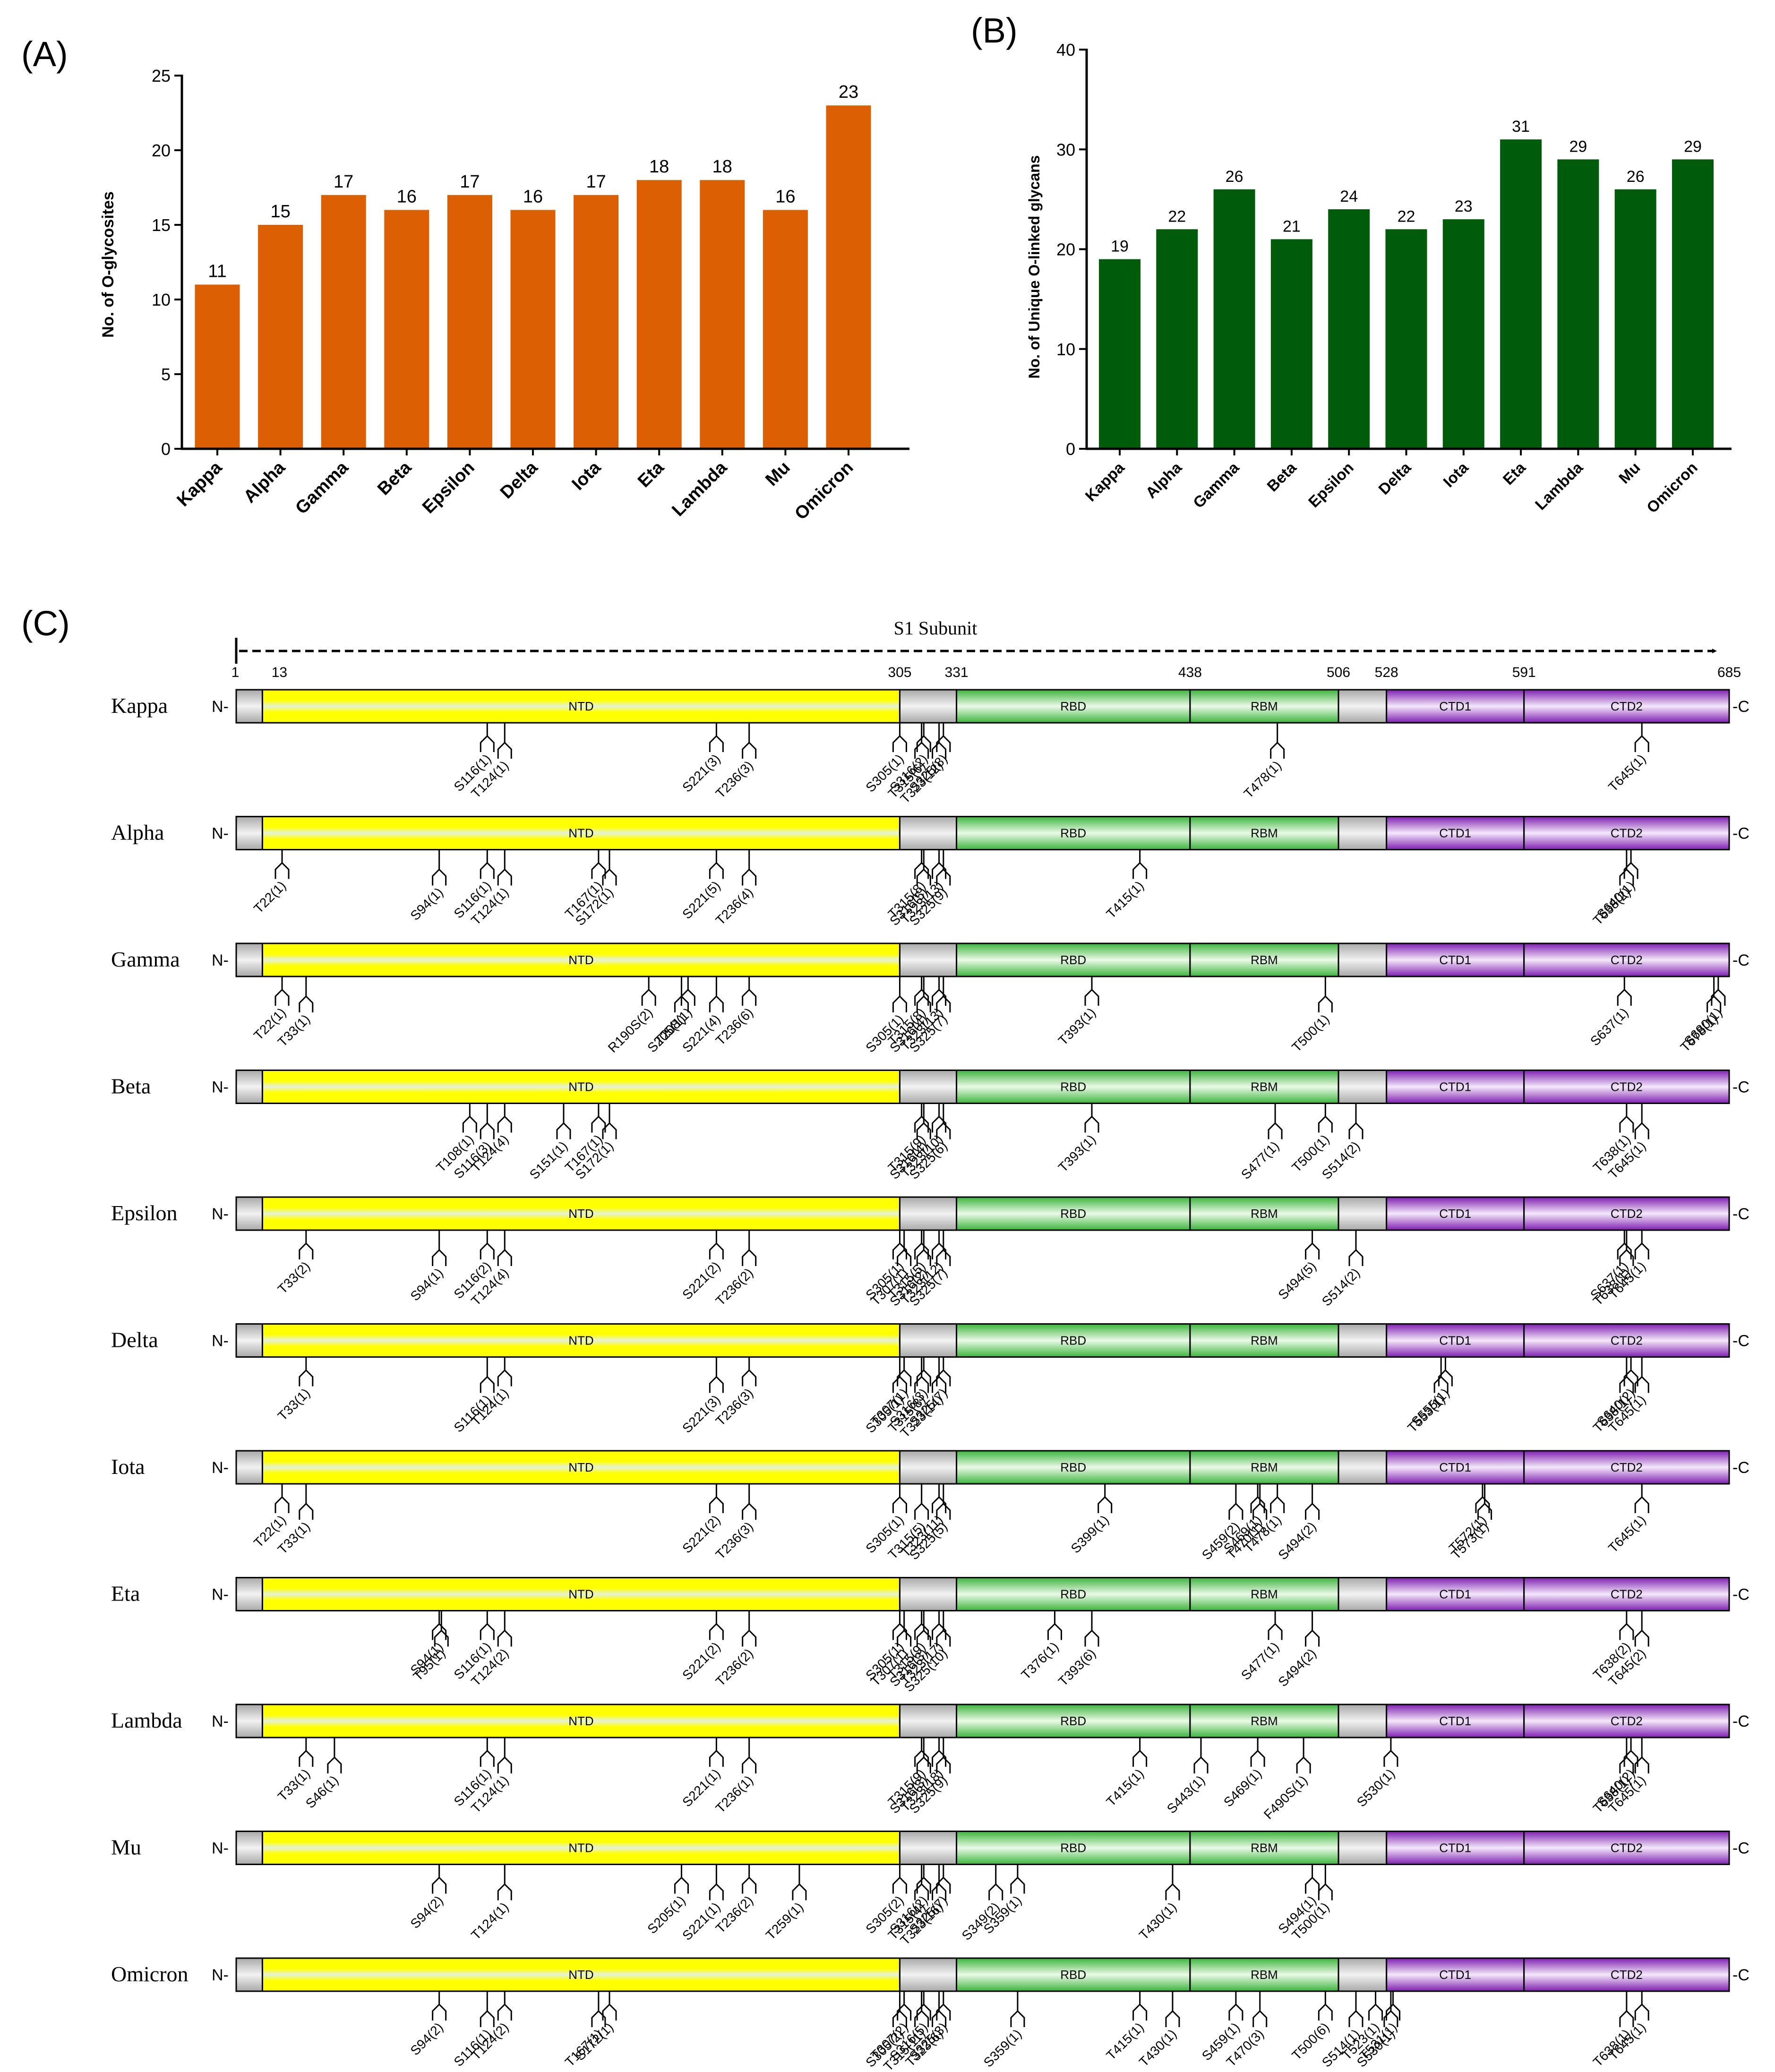  Describe the element at coordinates (1376, 1774) in the screenshot. I see `glycosite-s530-1: S530(1)` at that location.